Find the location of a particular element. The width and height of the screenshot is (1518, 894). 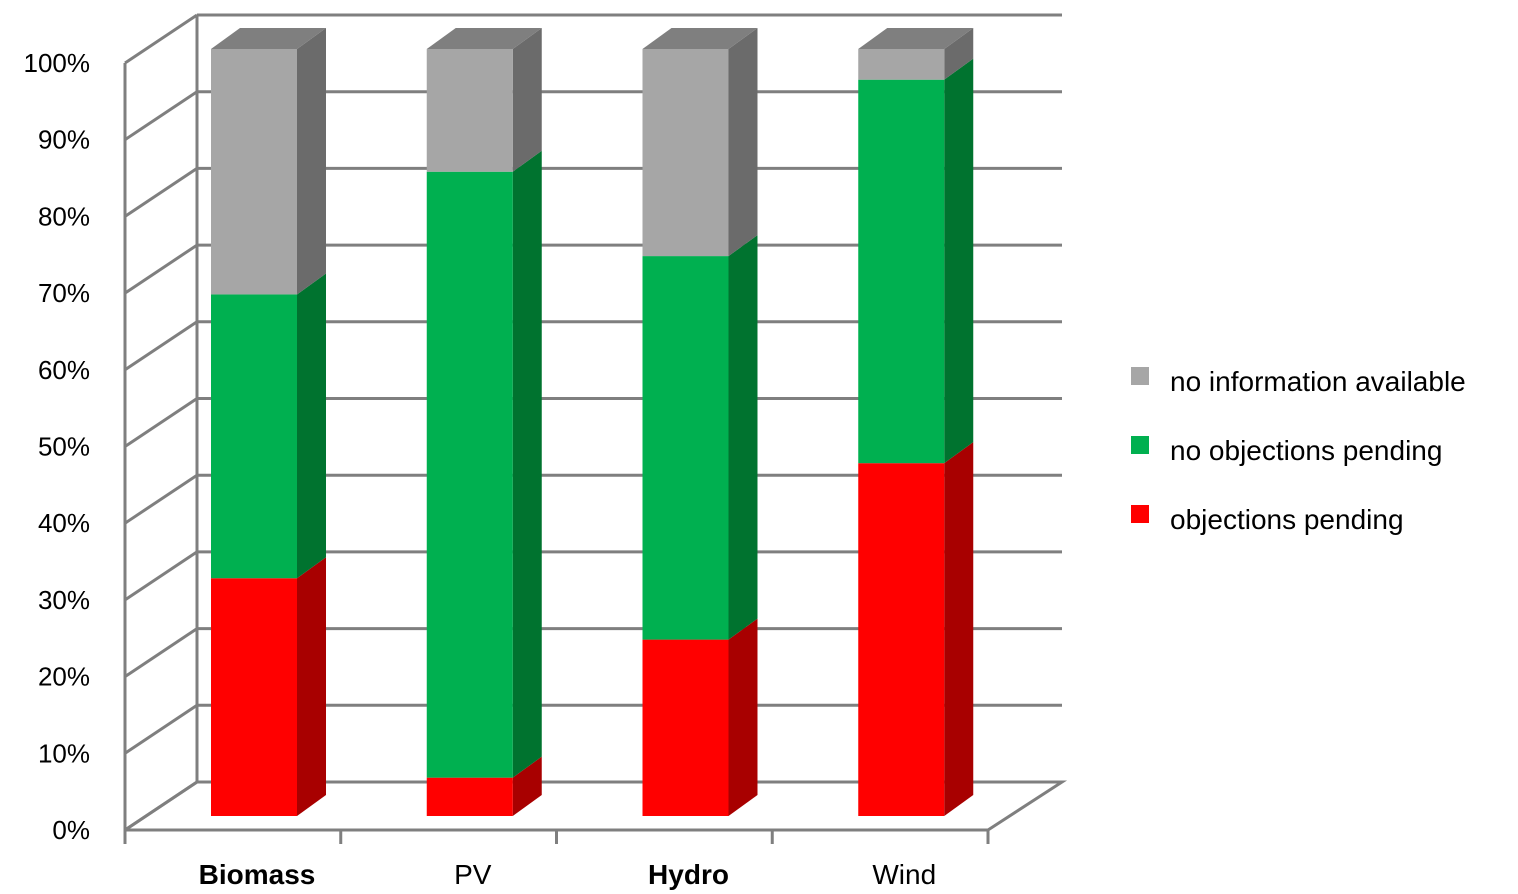

x-tick-label: Hydro is located at coordinates (688, 874).